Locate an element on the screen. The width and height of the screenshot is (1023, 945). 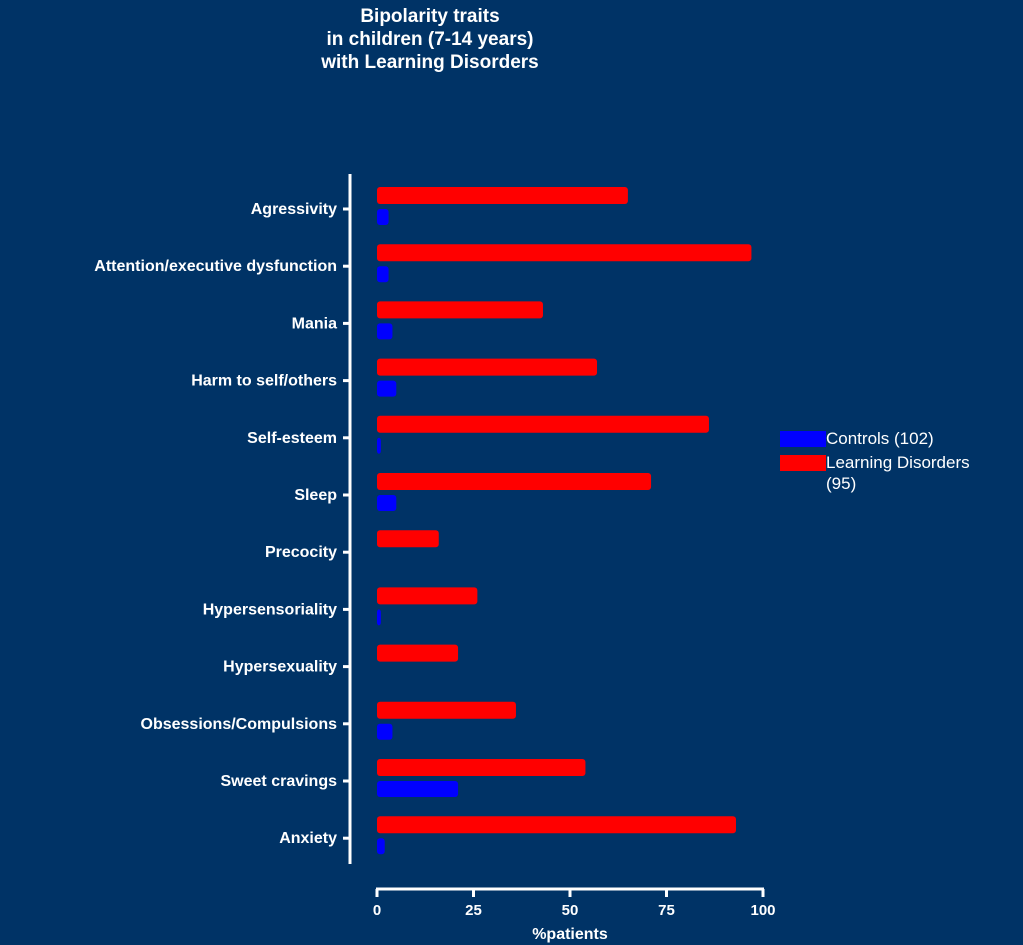
x-tick-label-0: 0 is located at coordinates (377, 910).